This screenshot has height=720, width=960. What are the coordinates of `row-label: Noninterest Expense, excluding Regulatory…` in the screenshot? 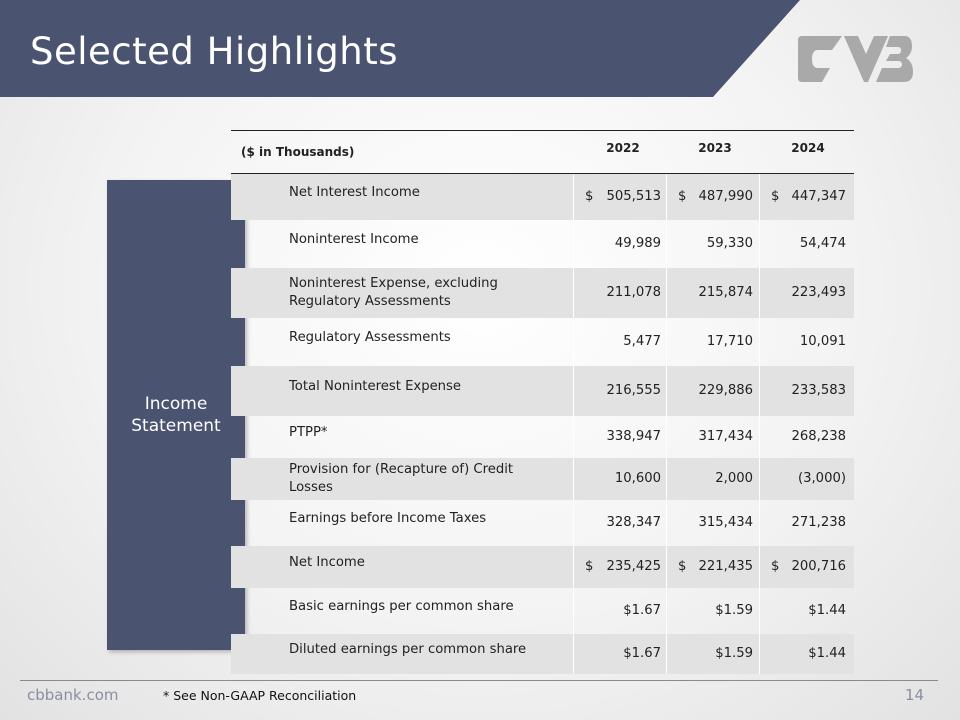 It's located at (414, 293).